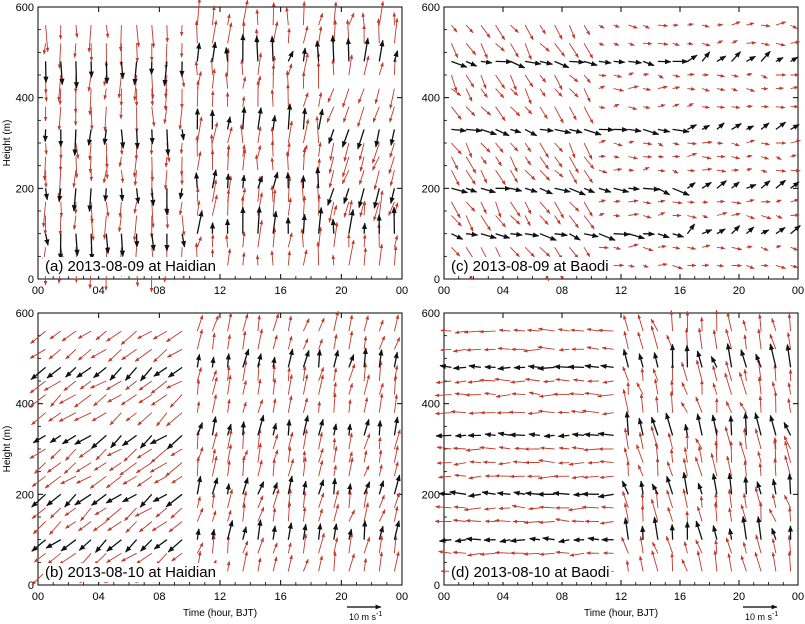 This screenshot has height=624, width=805. I want to click on x-tick-label: 20, so click(739, 291).